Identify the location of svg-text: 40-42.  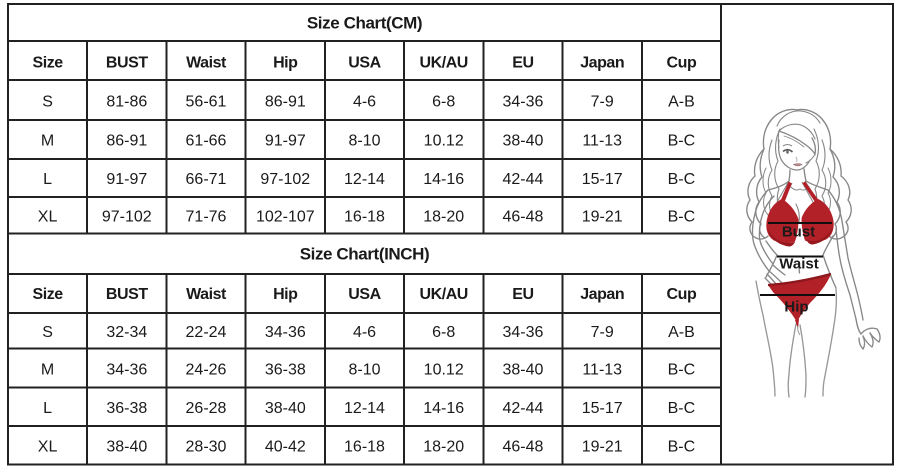
(285, 447).